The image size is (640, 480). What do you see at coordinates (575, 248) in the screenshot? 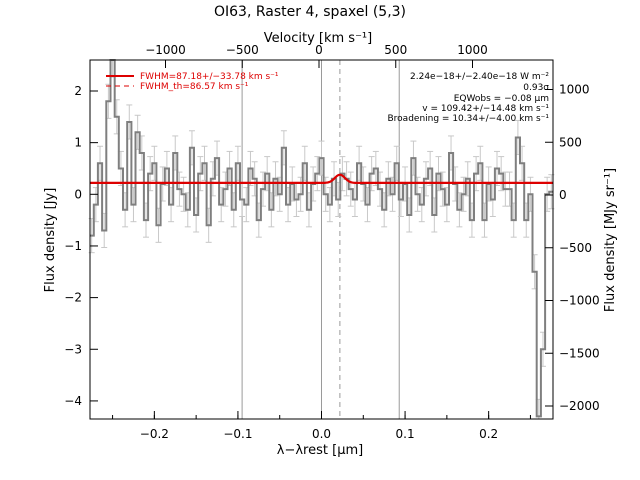
I see `right-tick-label: −500` at bounding box center [575, 248].